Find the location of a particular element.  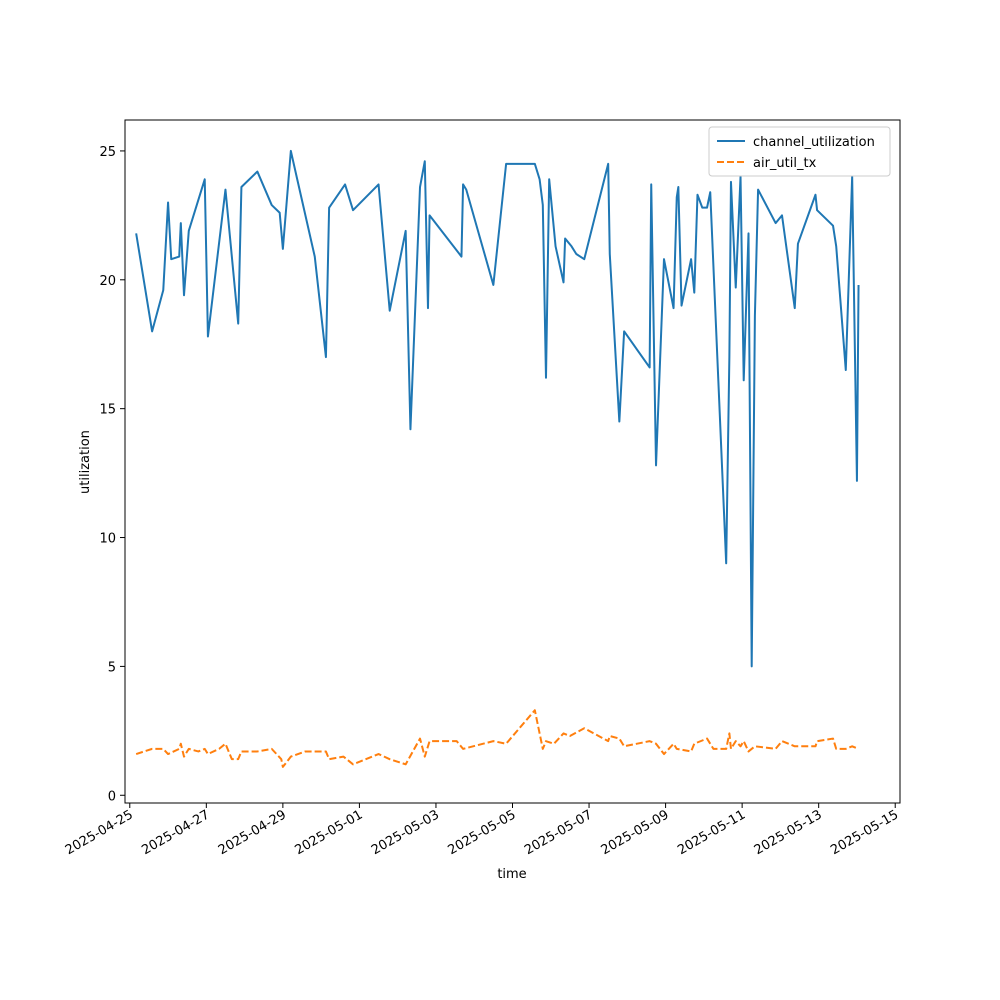

y-tick-label: 0 is located at coordinates (112, 796).